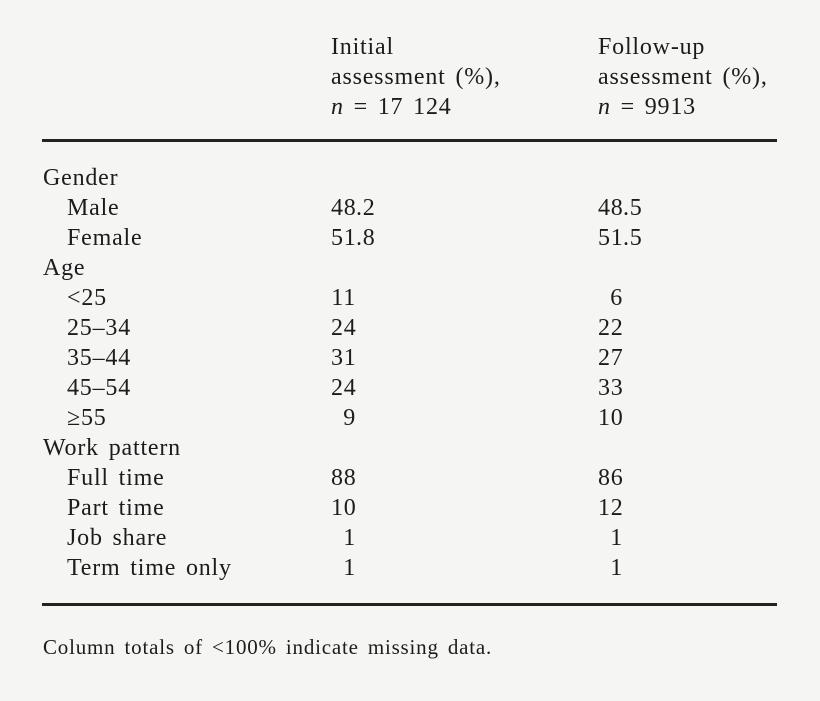  I want to click on column-header-line: Initial, so click(362, 47).